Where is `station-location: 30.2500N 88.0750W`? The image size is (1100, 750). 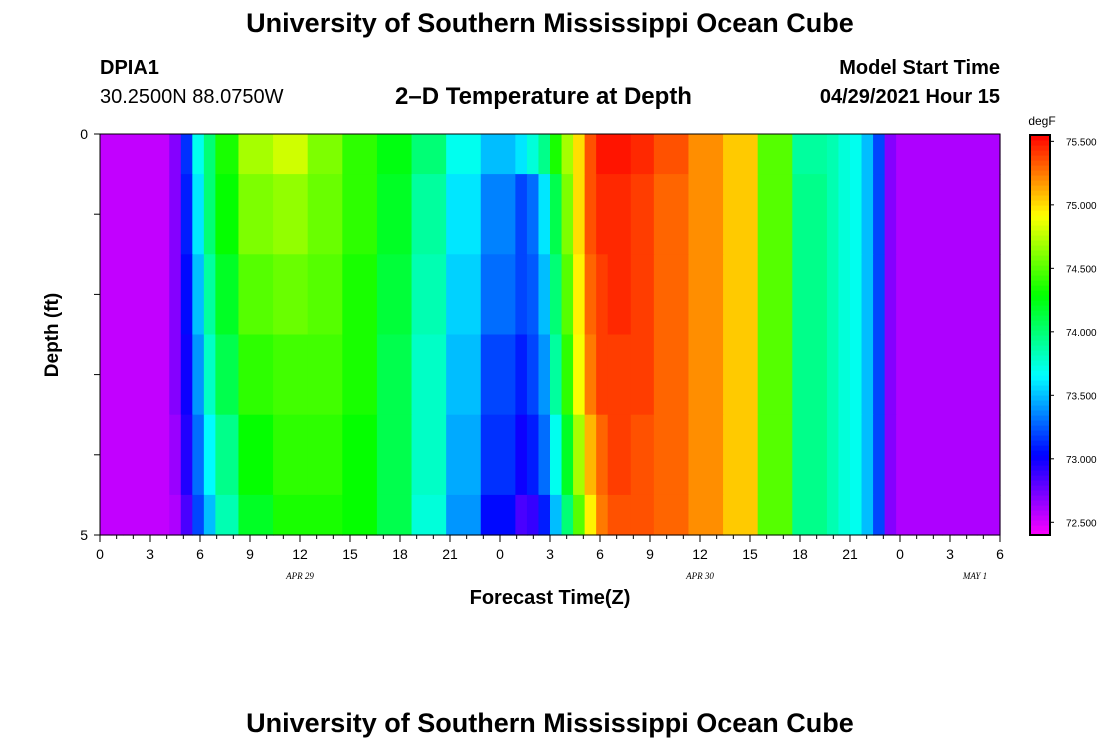 station-location: 30.2500N 88.0750W is located at coordinates (192, 97).